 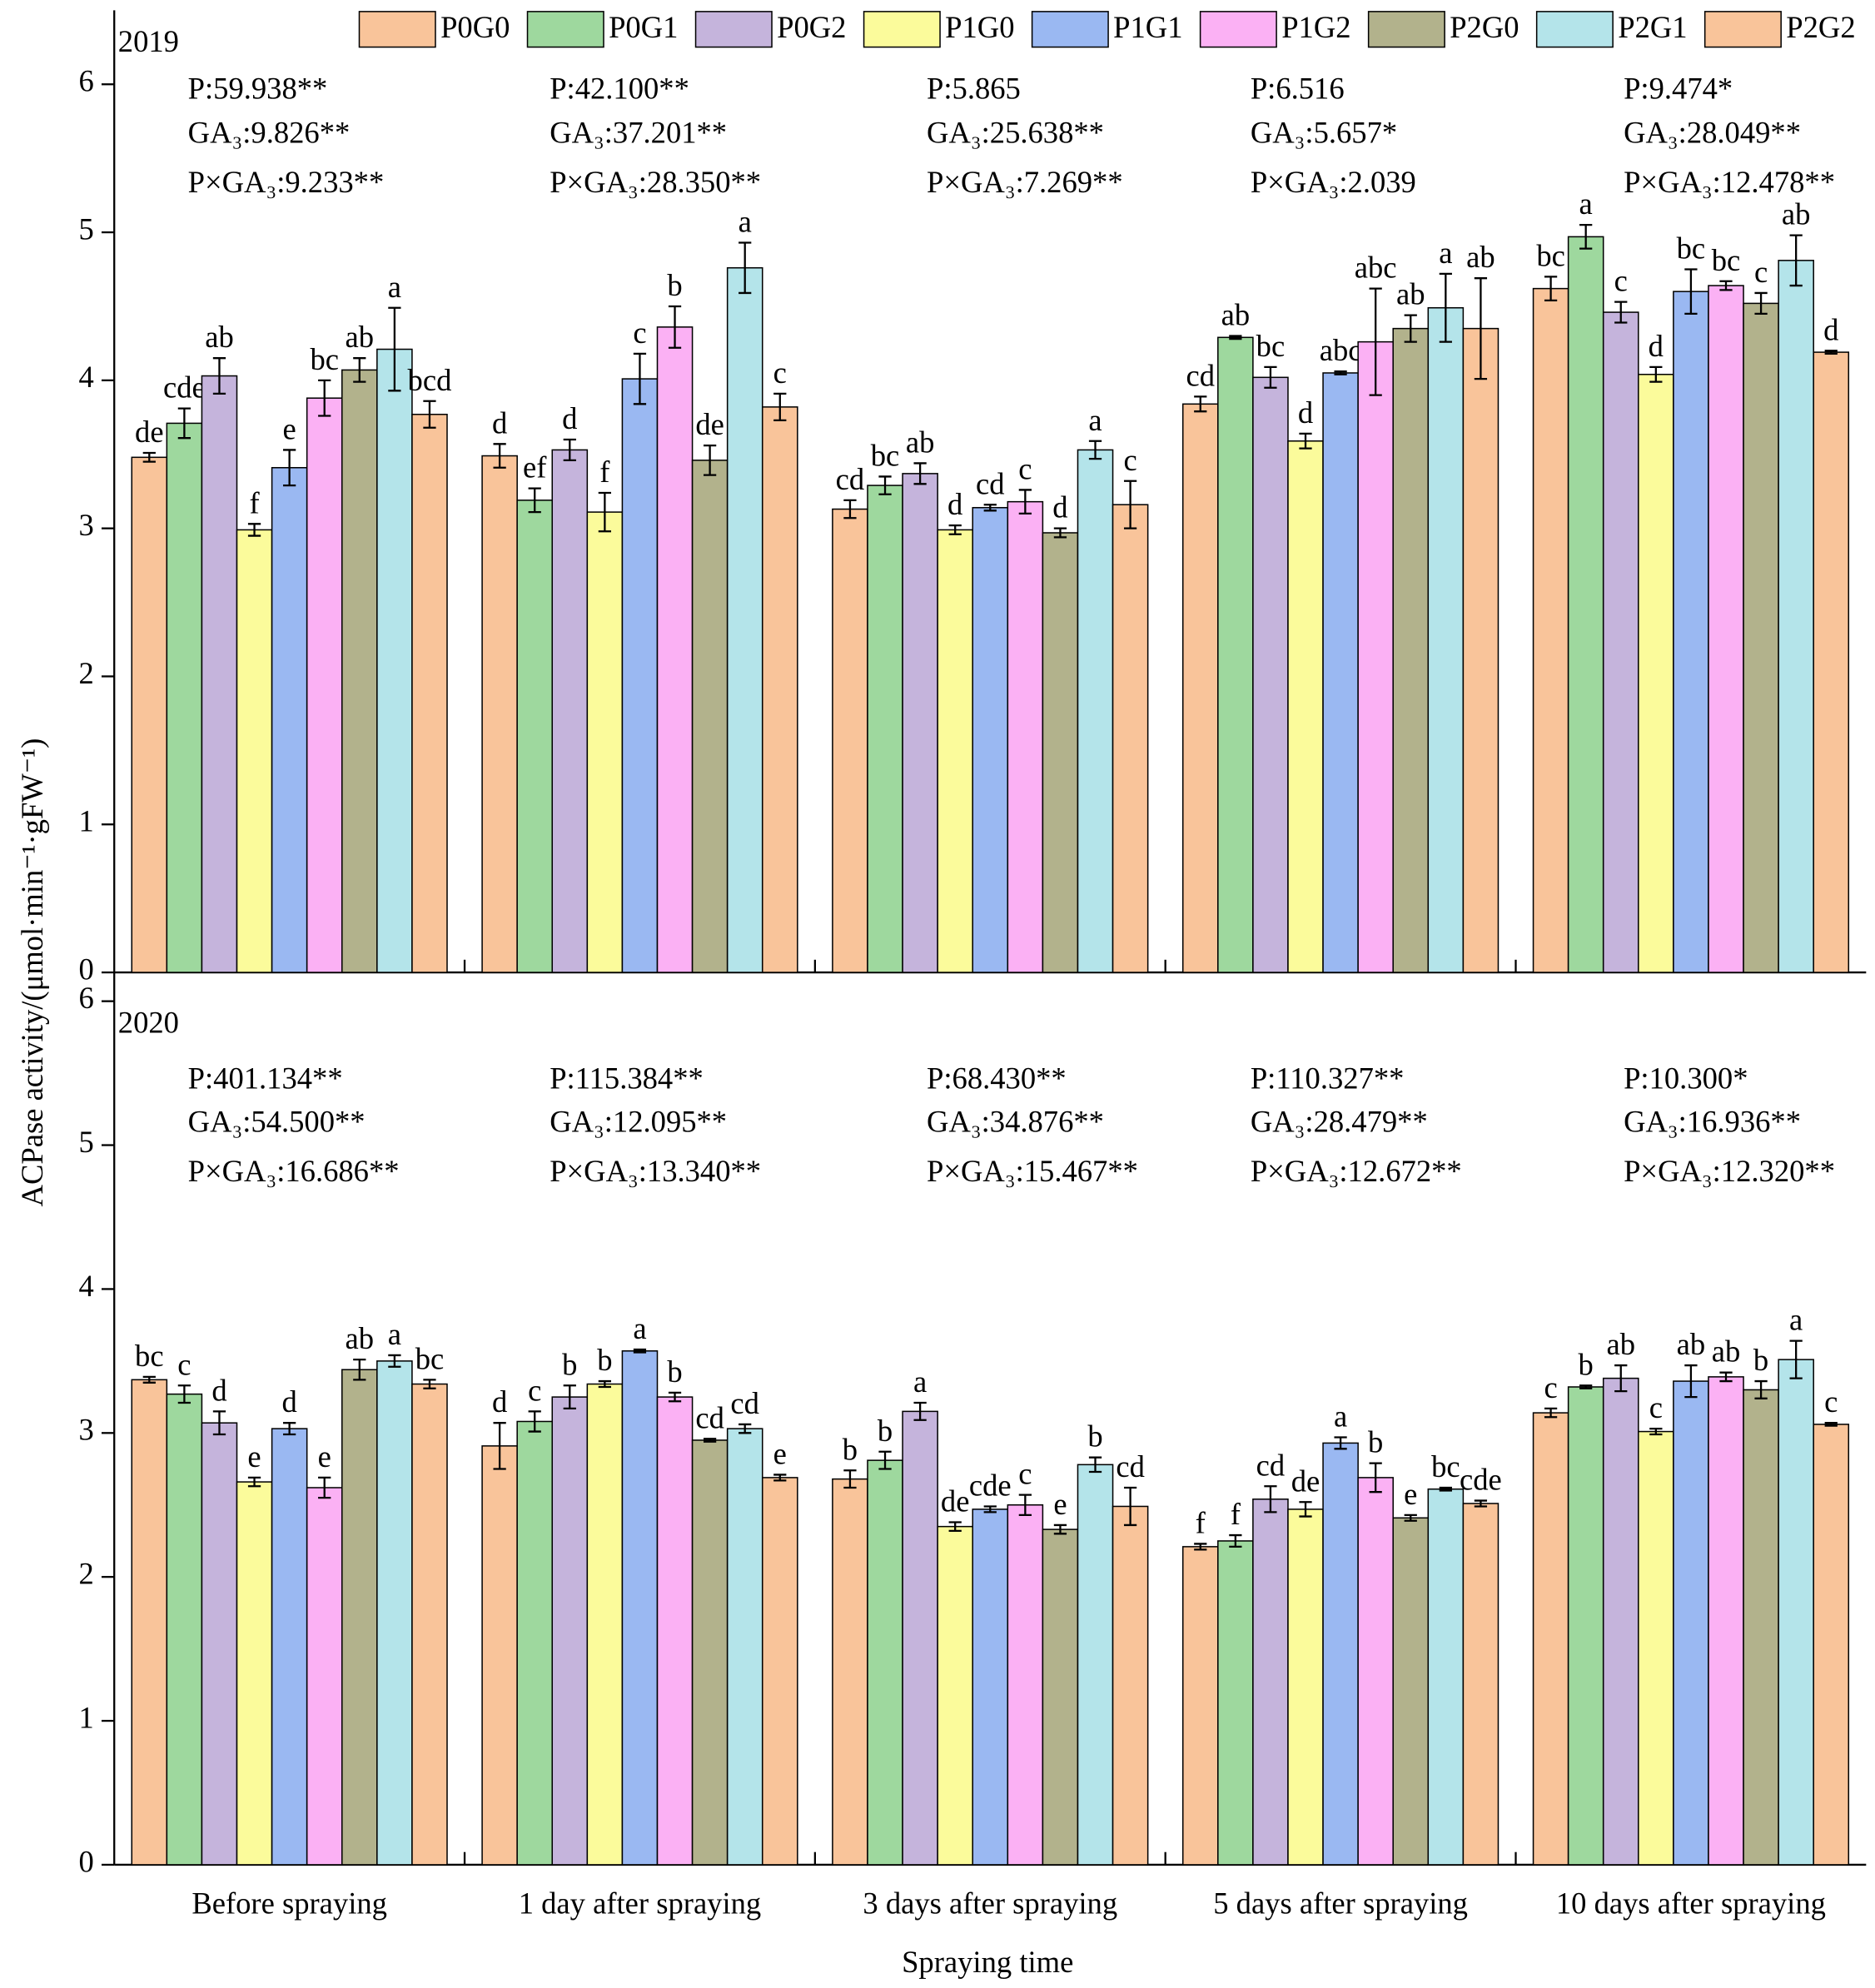 What do you see at coordinates (86, 1574) in the screenshot?
I see `y-tick-label: 2` at bounding box center [86, 1574].